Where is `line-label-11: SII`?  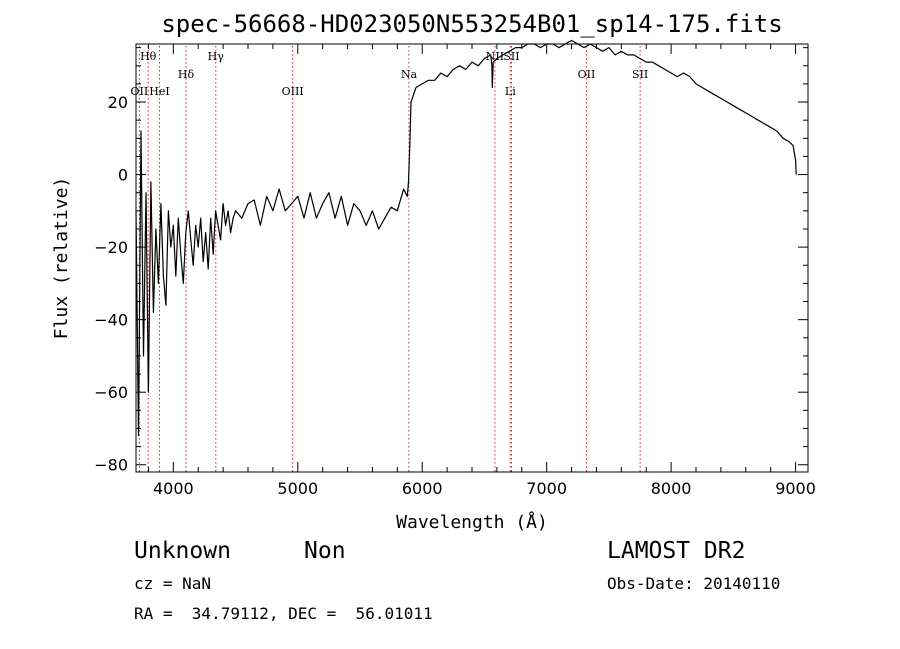 line-label-11: SII is located at coordinates (640, 74).